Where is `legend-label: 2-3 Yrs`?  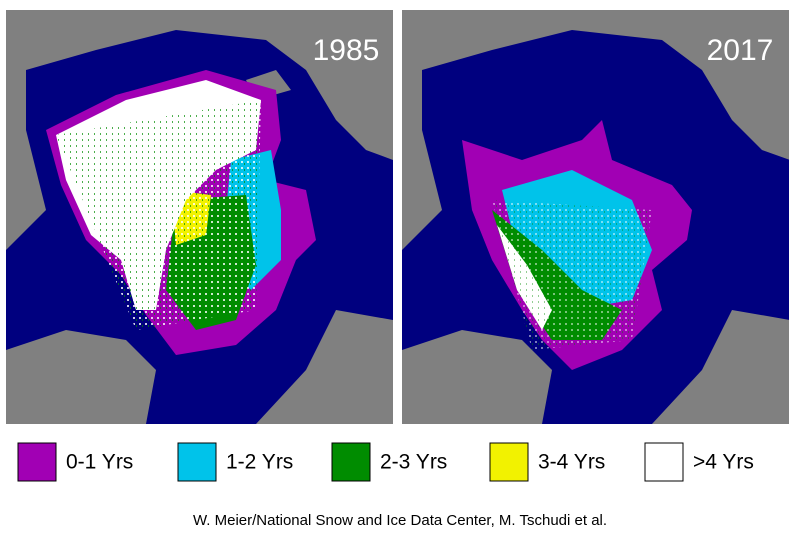
legend-label: 2-3 Yrs is located at coordinates (413, 462).